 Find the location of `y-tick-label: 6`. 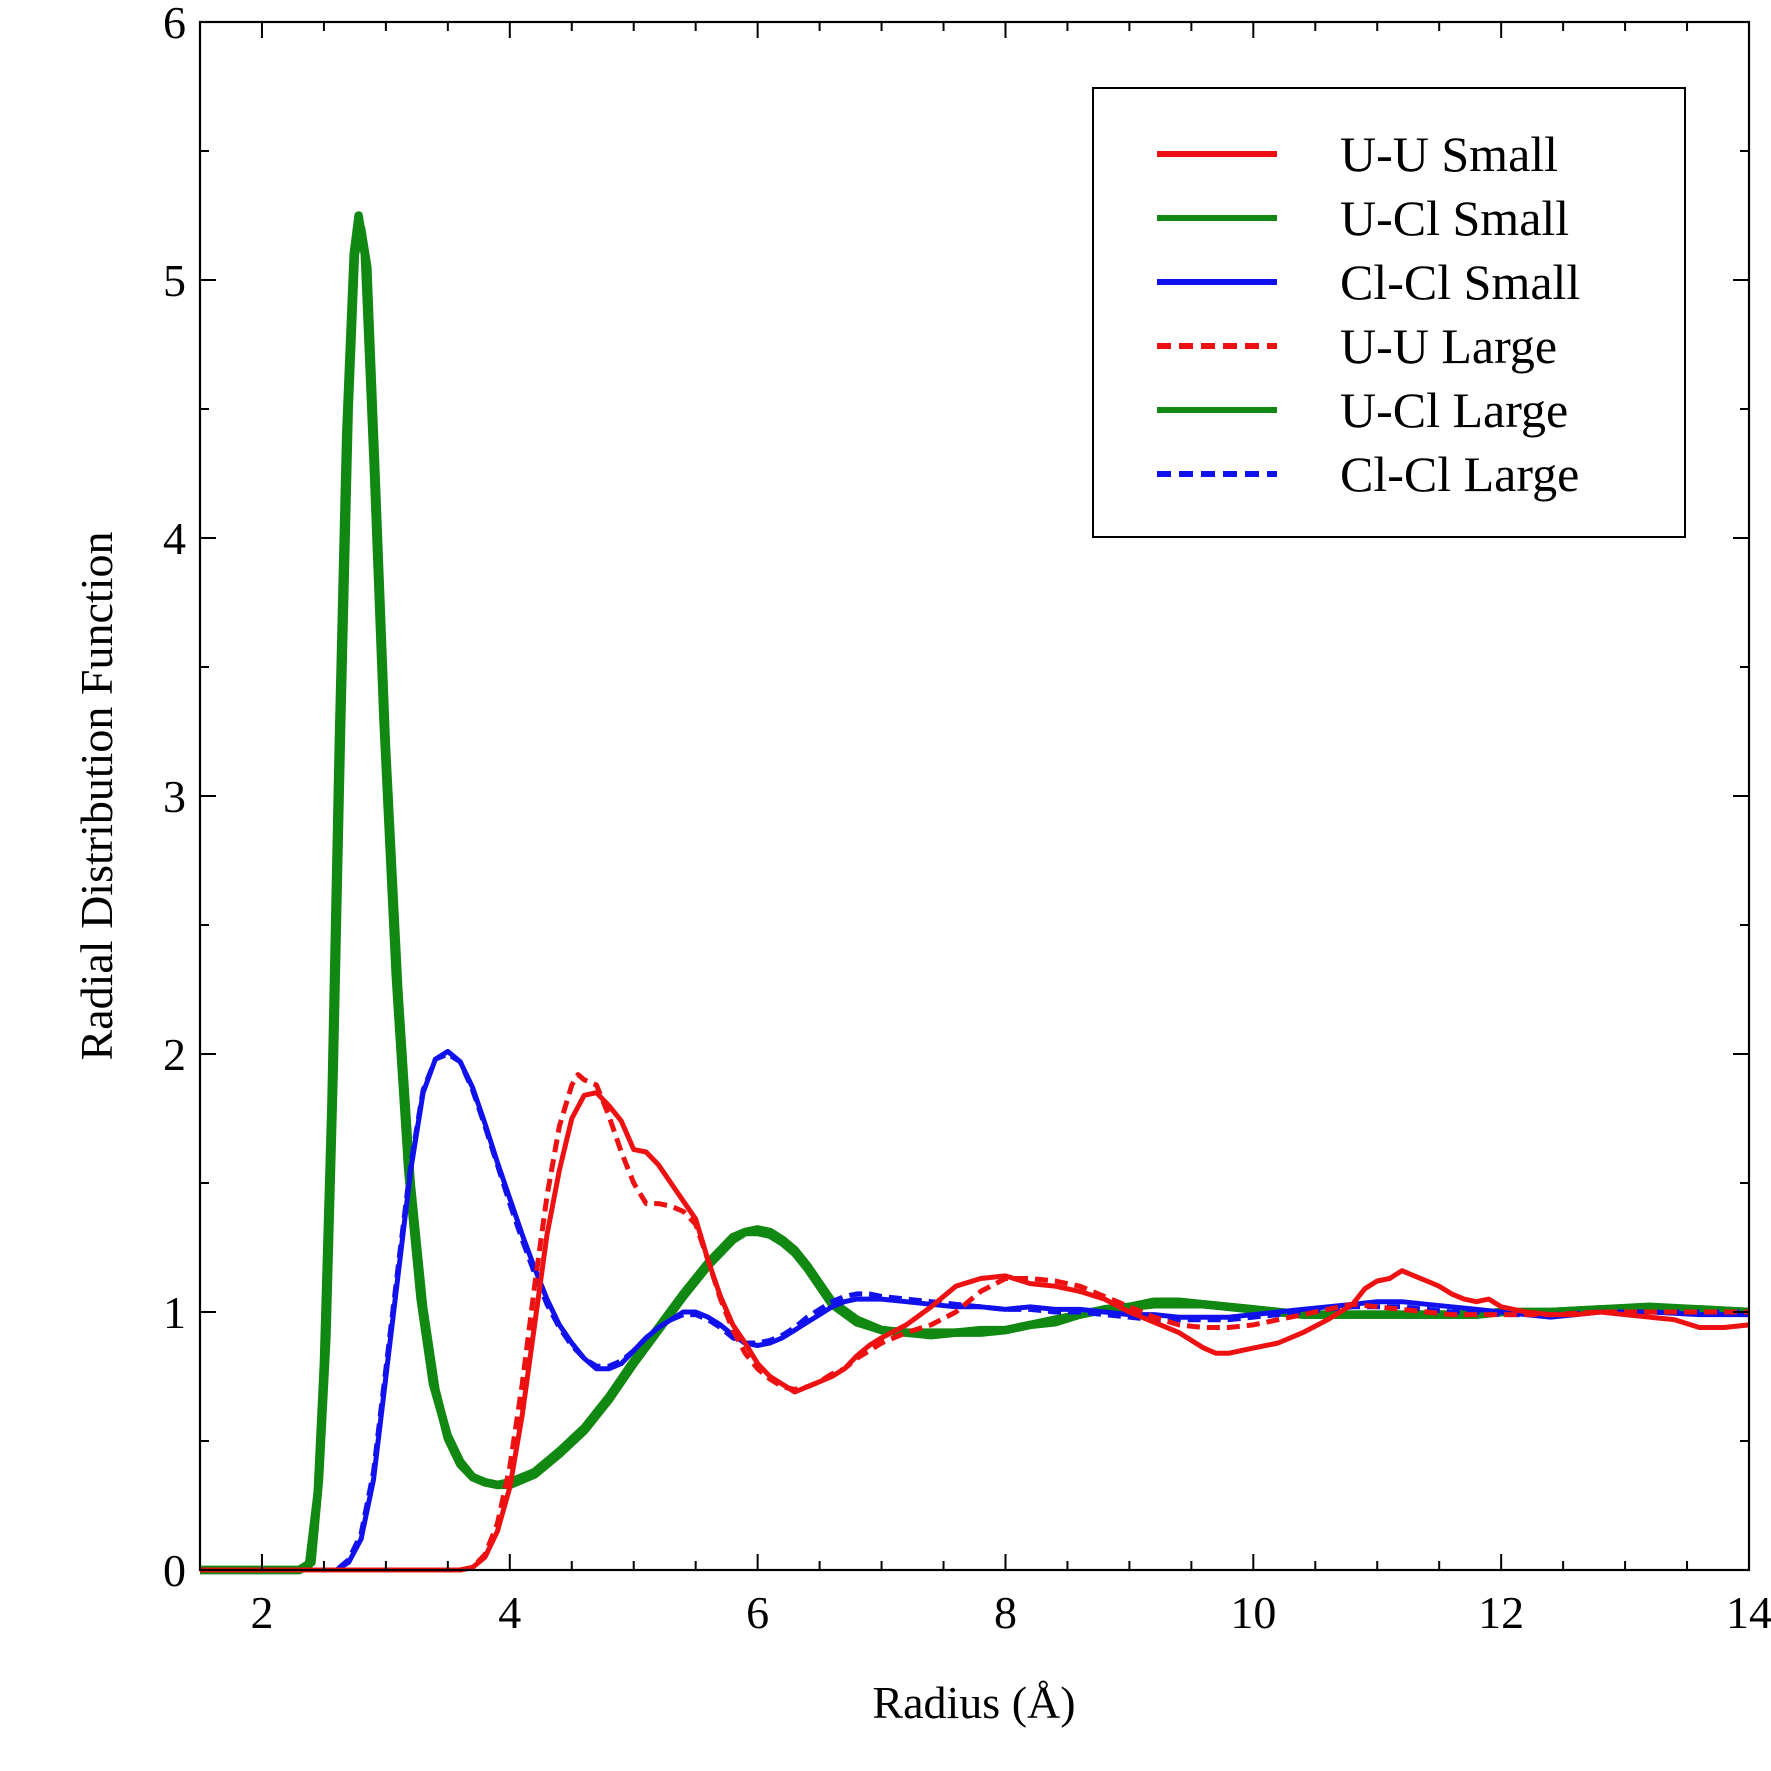

y-tick-label: 6 is located at coordinates (174, 24).